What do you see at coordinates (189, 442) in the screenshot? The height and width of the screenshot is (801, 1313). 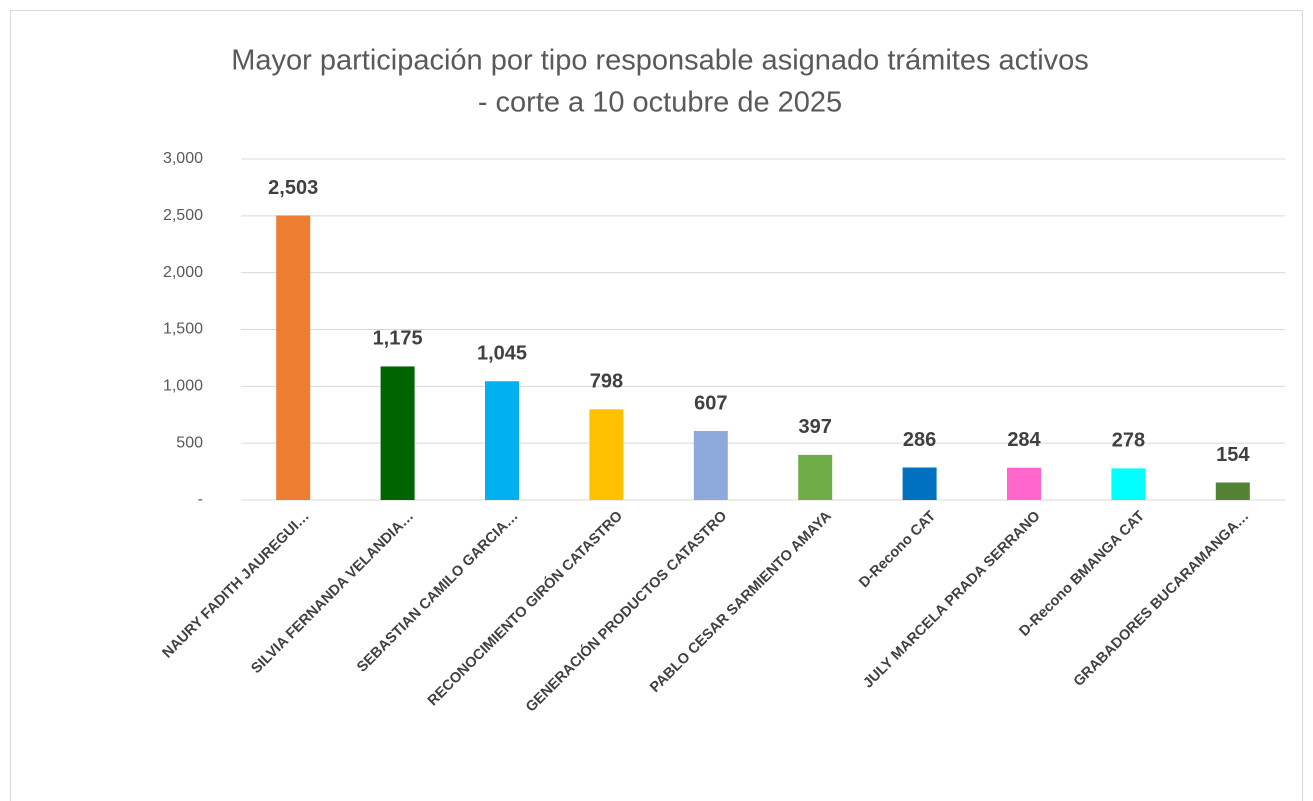 I see `y-tick-label: 500` at bounding box center [189, 442].